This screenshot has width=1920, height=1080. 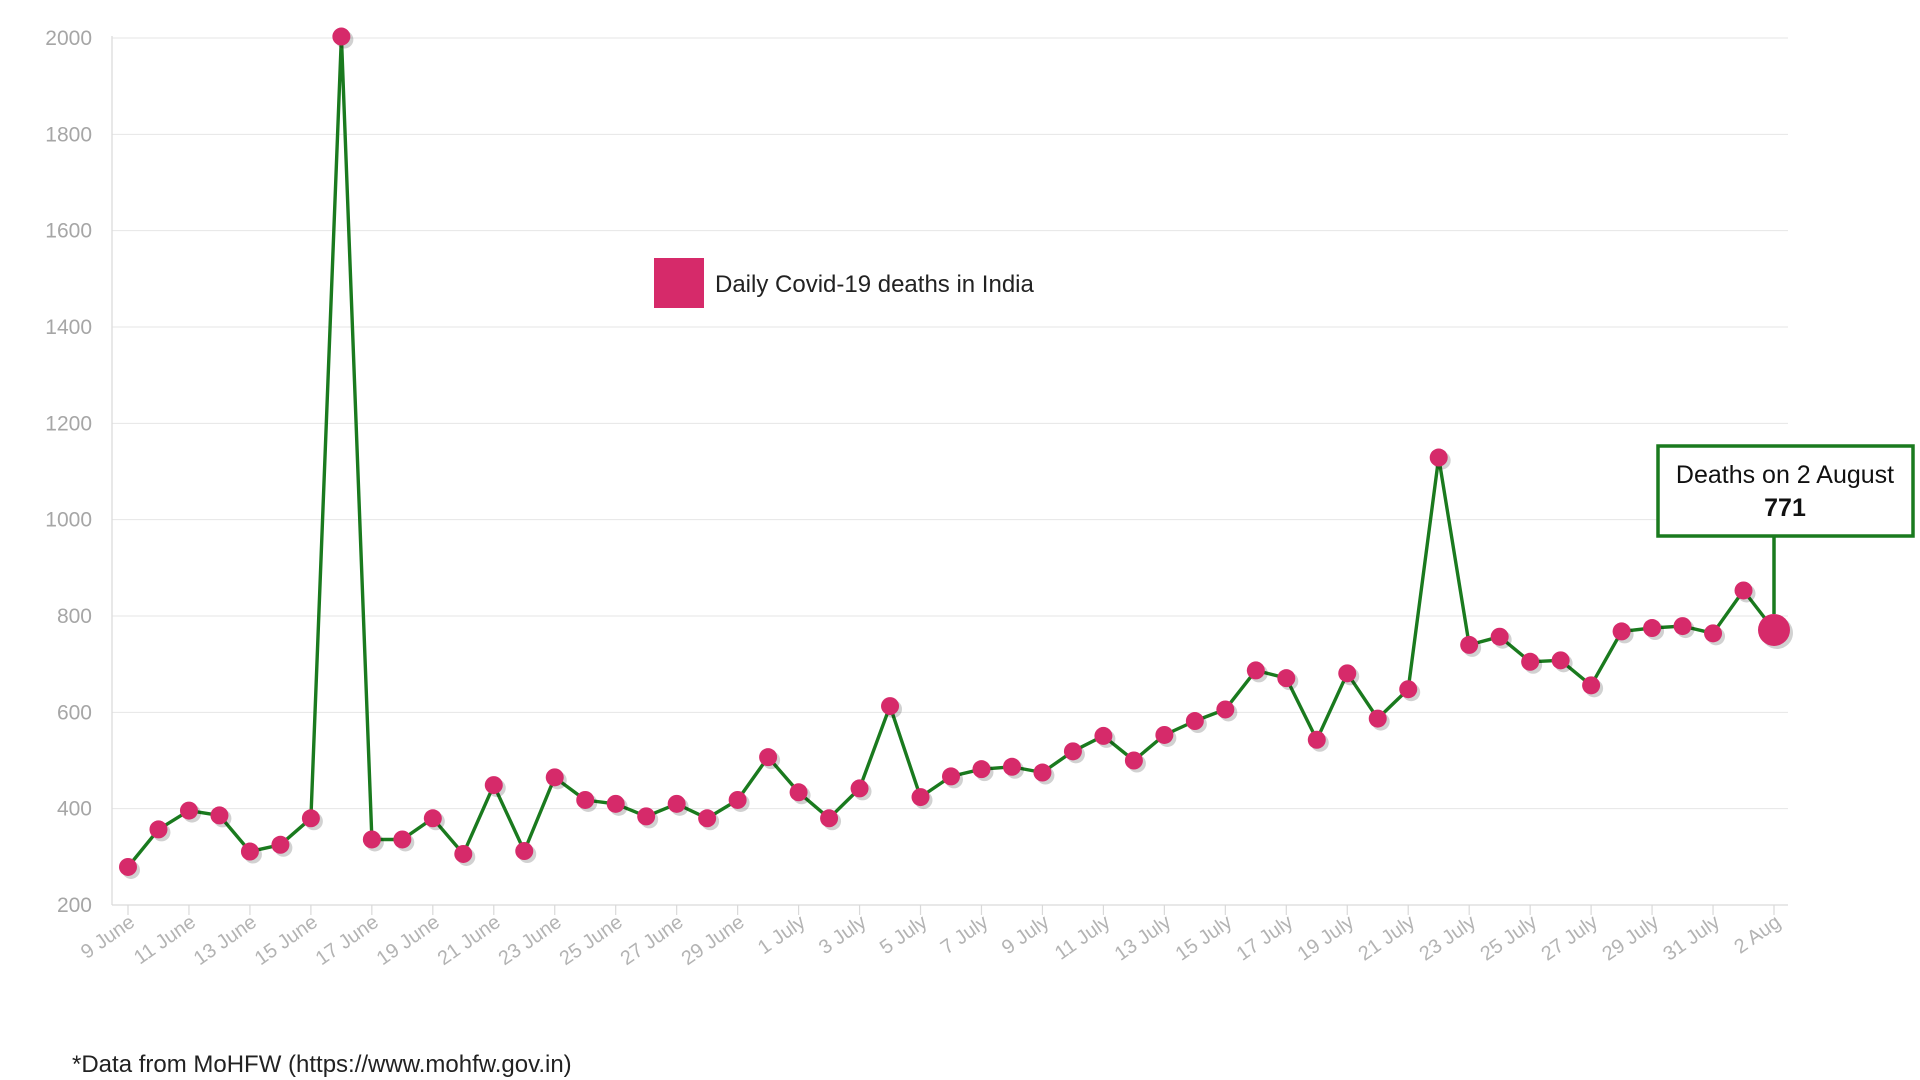 I want to click on x-tick-label: 29 July, so click(x=1630, y=938).